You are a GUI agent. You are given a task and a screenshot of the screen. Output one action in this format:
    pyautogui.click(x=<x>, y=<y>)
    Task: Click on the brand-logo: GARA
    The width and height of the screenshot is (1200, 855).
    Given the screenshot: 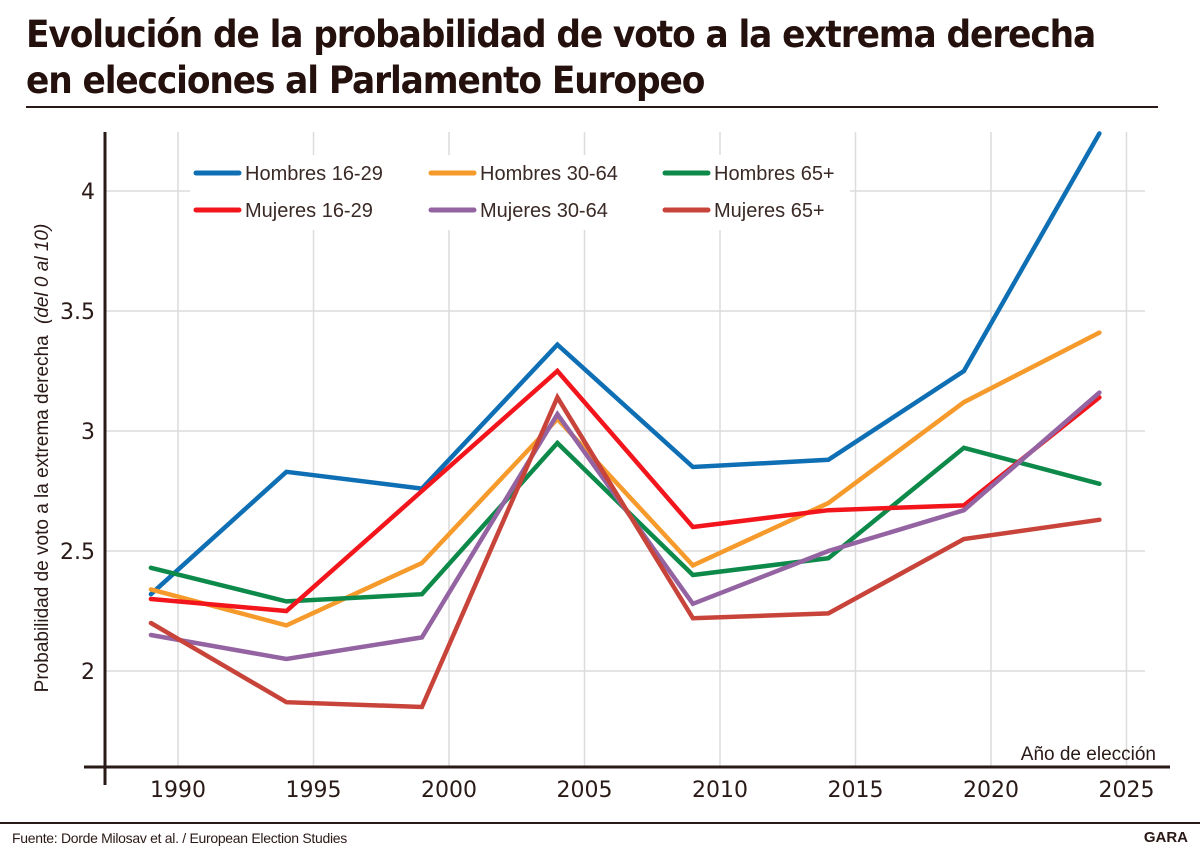 What is the action you would take?
    pyautogui.click(x=1165, y=837)
    